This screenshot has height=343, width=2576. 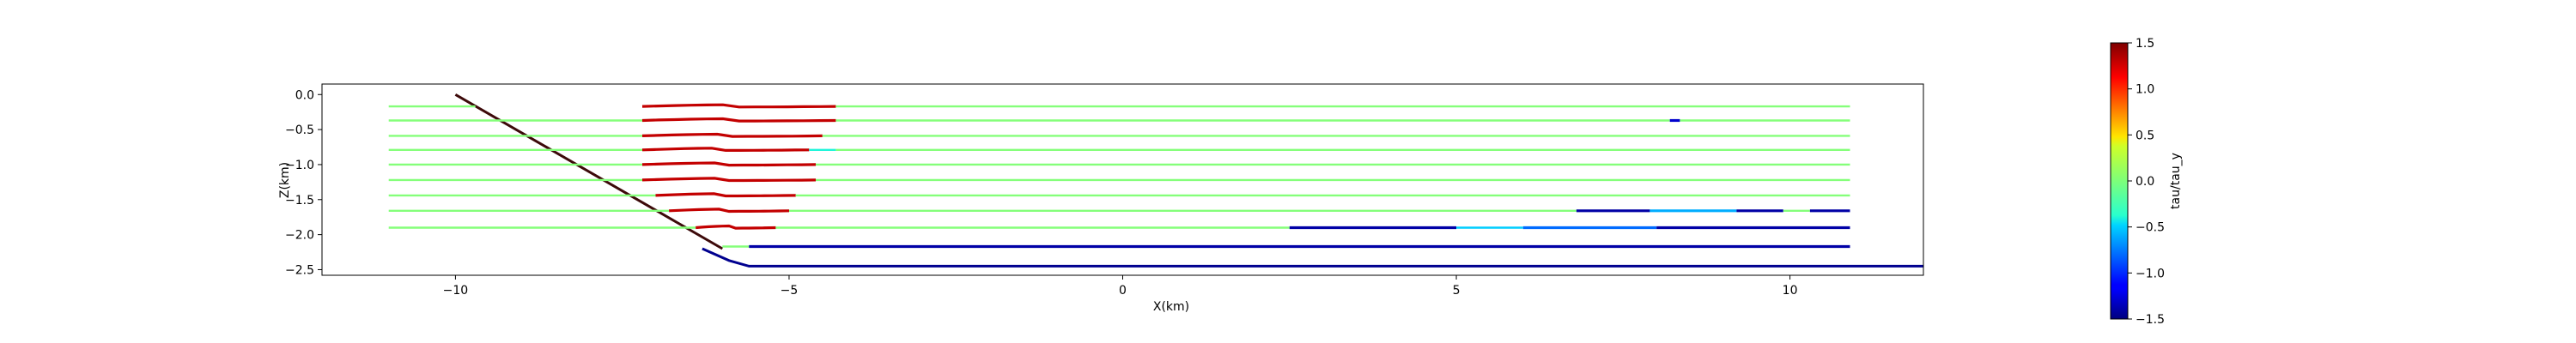 What do you see at coordinates (300, 270) in the screenshot?
I see `y-tick-label-6: −2.5` at bounding box center [300, 270].